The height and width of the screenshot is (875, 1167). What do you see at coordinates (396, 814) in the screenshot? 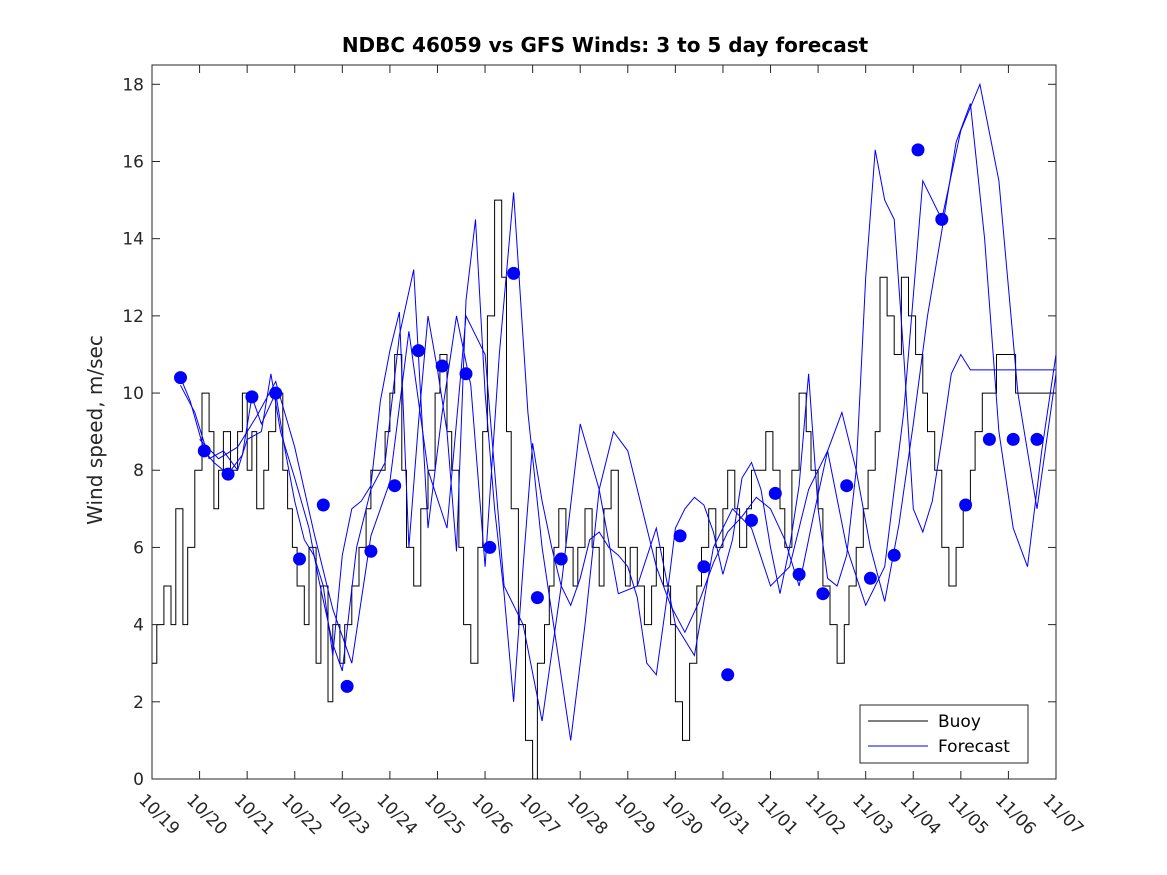
I see `x-tick-label: 10/24` at bounding box center [396, 814].